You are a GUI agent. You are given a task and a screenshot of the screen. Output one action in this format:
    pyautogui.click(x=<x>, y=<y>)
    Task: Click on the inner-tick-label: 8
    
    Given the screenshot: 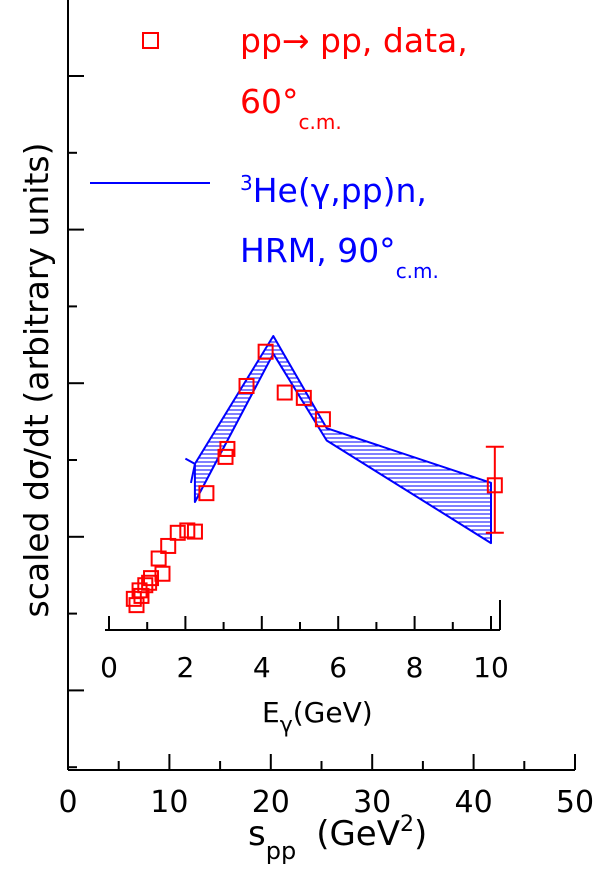 What is the action you would take?
    pyautogui.click(x=415, y=667)
    